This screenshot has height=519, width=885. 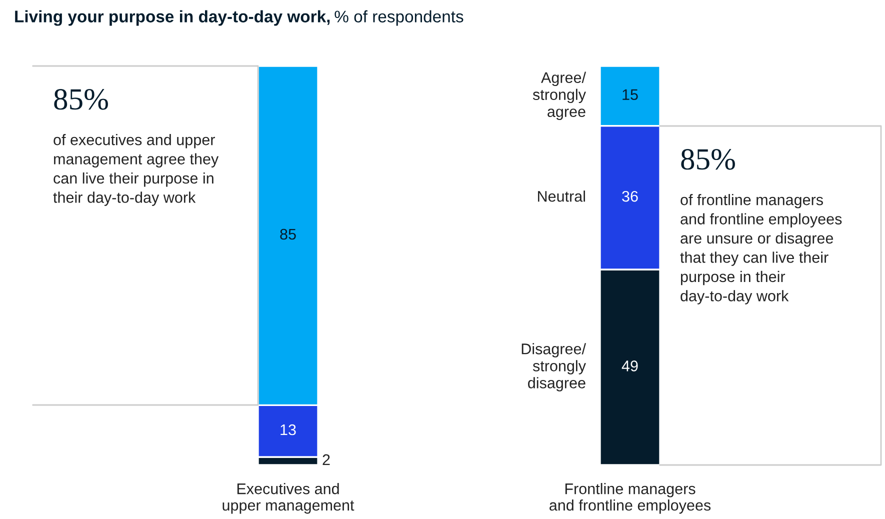 I want to click on data-label: 2, so click(x=326, y=459).